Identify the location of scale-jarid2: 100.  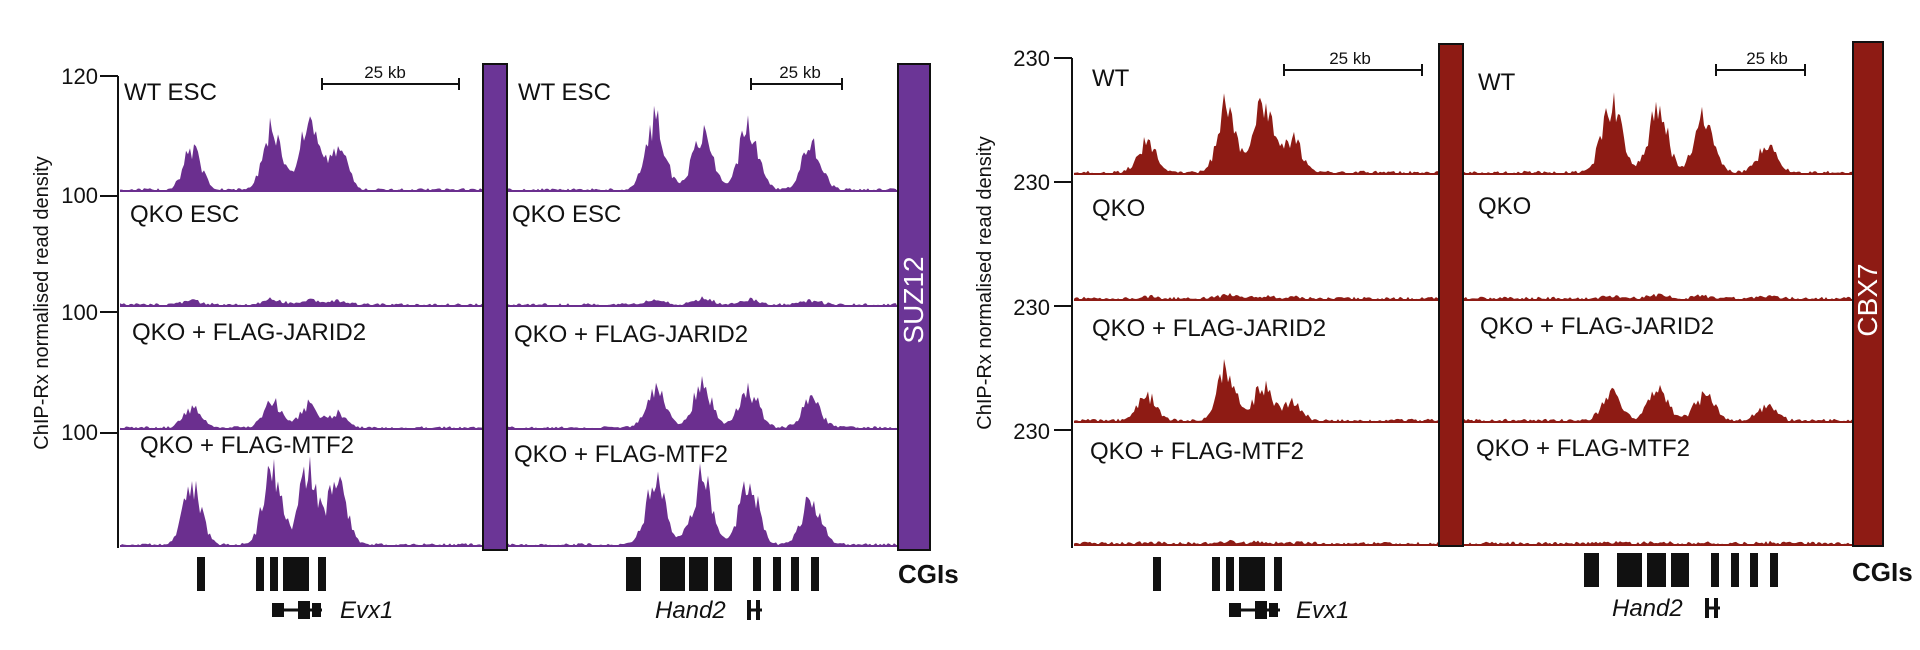
(79, 312).